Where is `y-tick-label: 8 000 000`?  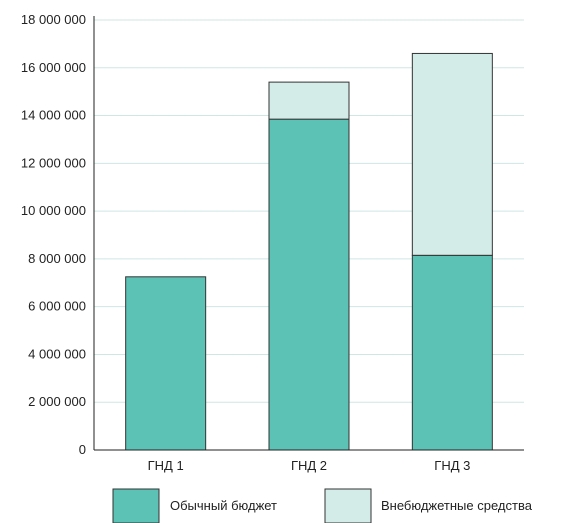
y-tick-label: 8 000 000 is located at coordinates (57, 258).